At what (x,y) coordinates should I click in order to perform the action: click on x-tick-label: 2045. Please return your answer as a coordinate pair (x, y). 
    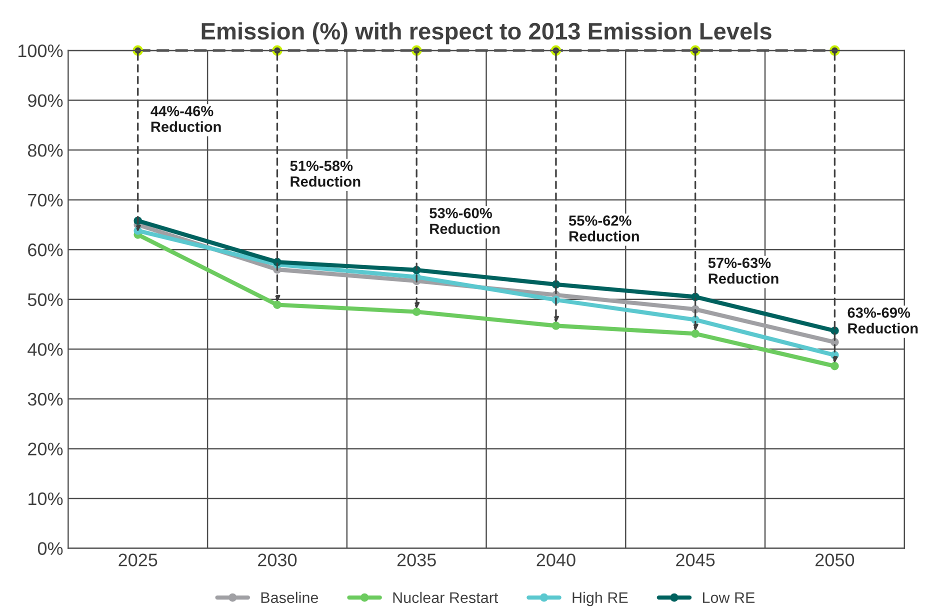
    Looking at the image, I should click on (695, 560).